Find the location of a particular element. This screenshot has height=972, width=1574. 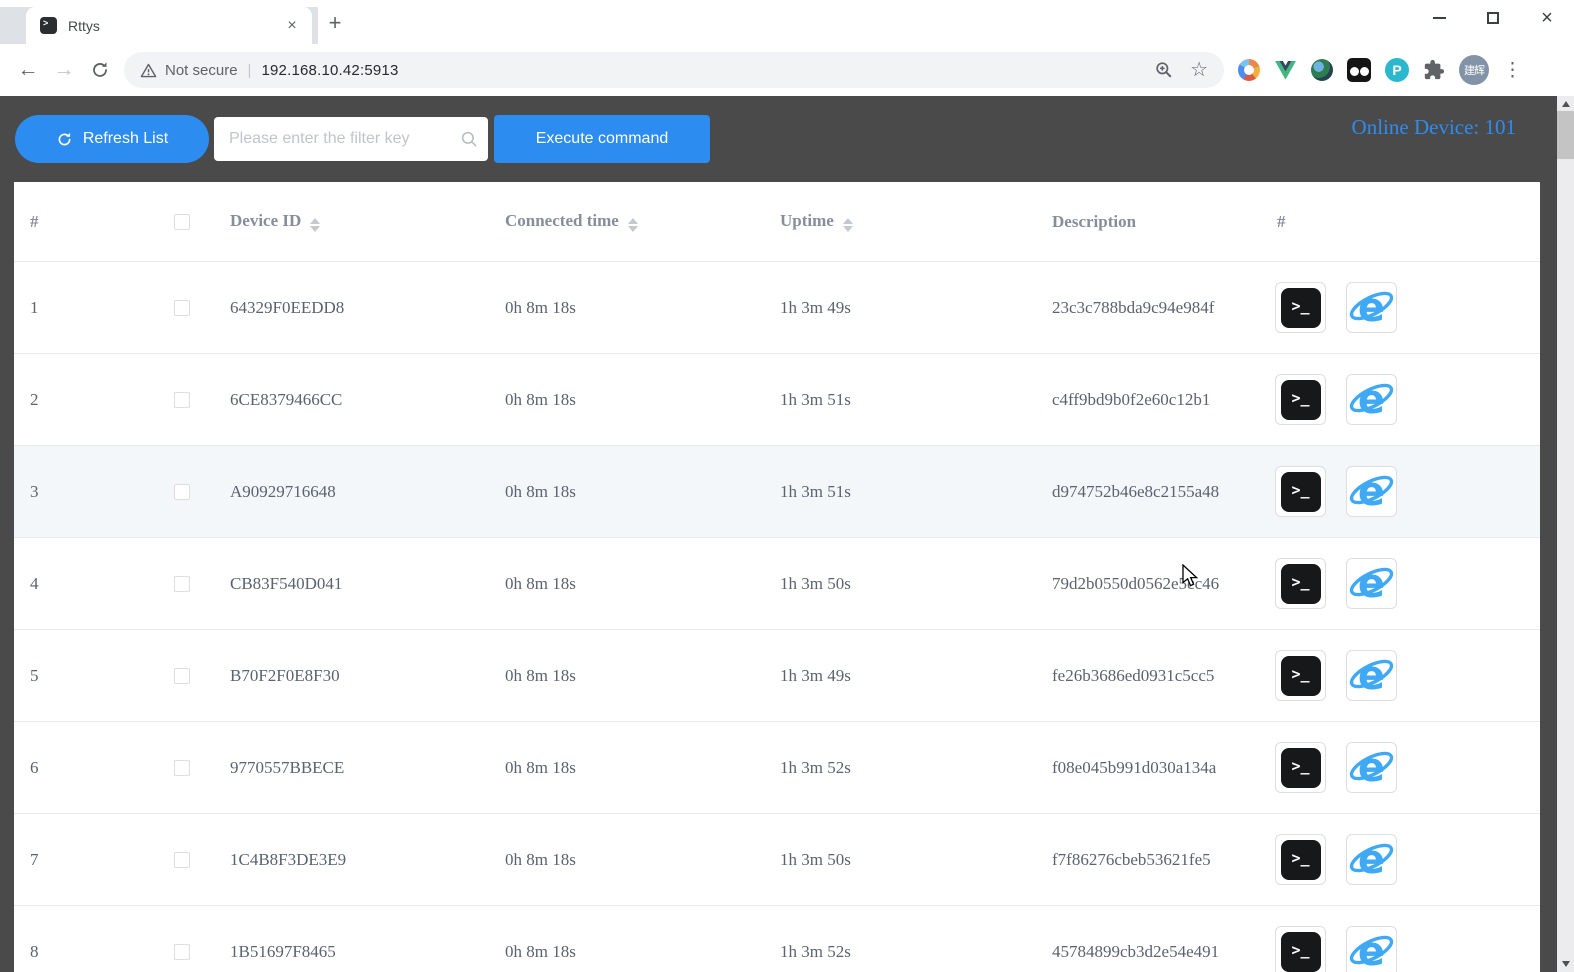

extensions-puzzle-icon is located at coordinates (1434, 70).